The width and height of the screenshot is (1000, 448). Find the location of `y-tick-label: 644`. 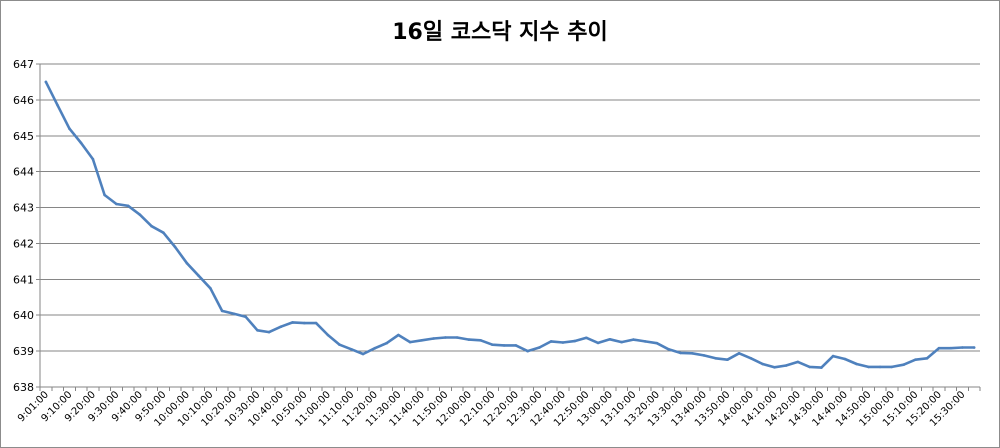

y-tick-label: 644 is located at coordinates (23, 172).